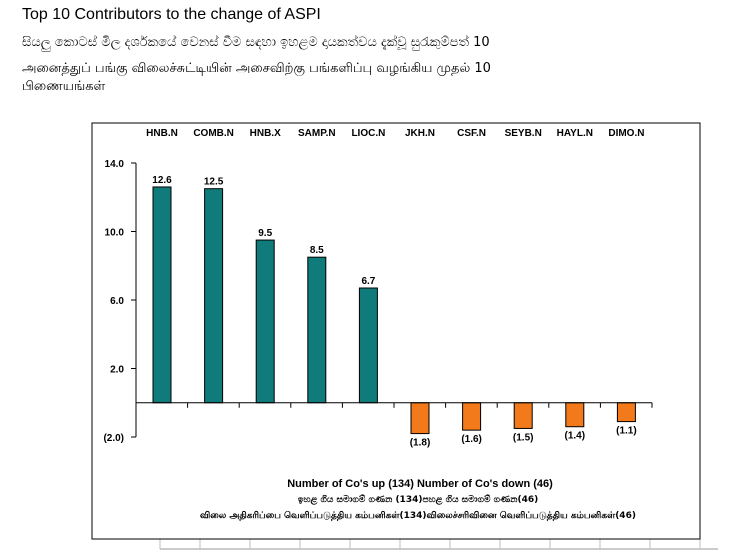 This screenshot has height=558, width=750. I want to click on y-axis-ticks: (2.0) 2.0 6.0 10.0 14.0, so click(119, 301).